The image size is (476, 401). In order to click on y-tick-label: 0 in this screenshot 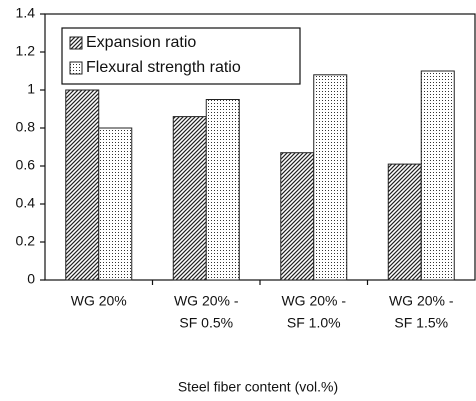, I will do `click(31, 279)`.